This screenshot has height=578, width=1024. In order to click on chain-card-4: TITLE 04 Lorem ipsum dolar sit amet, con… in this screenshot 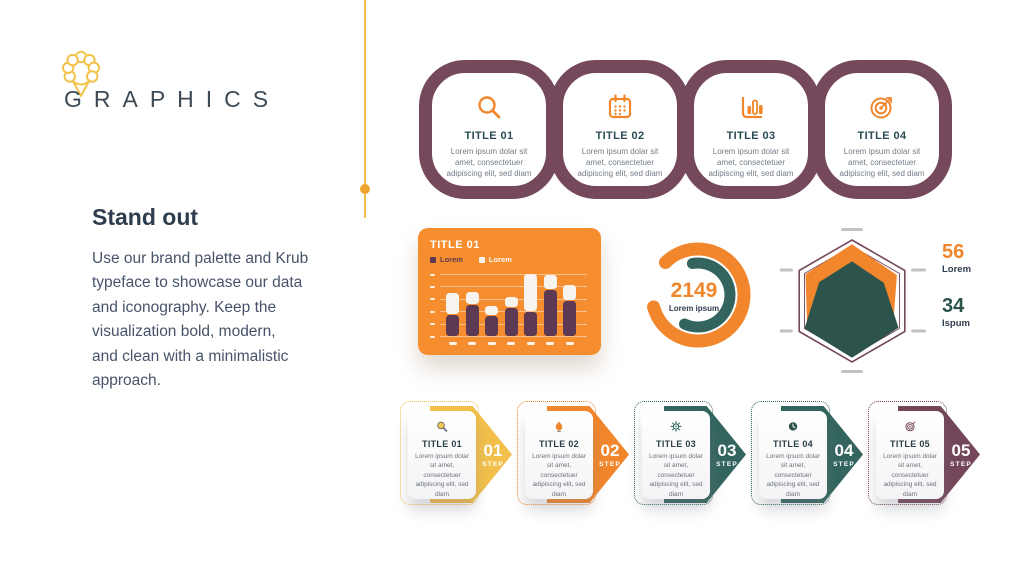, I will do `click(882, 129)`.